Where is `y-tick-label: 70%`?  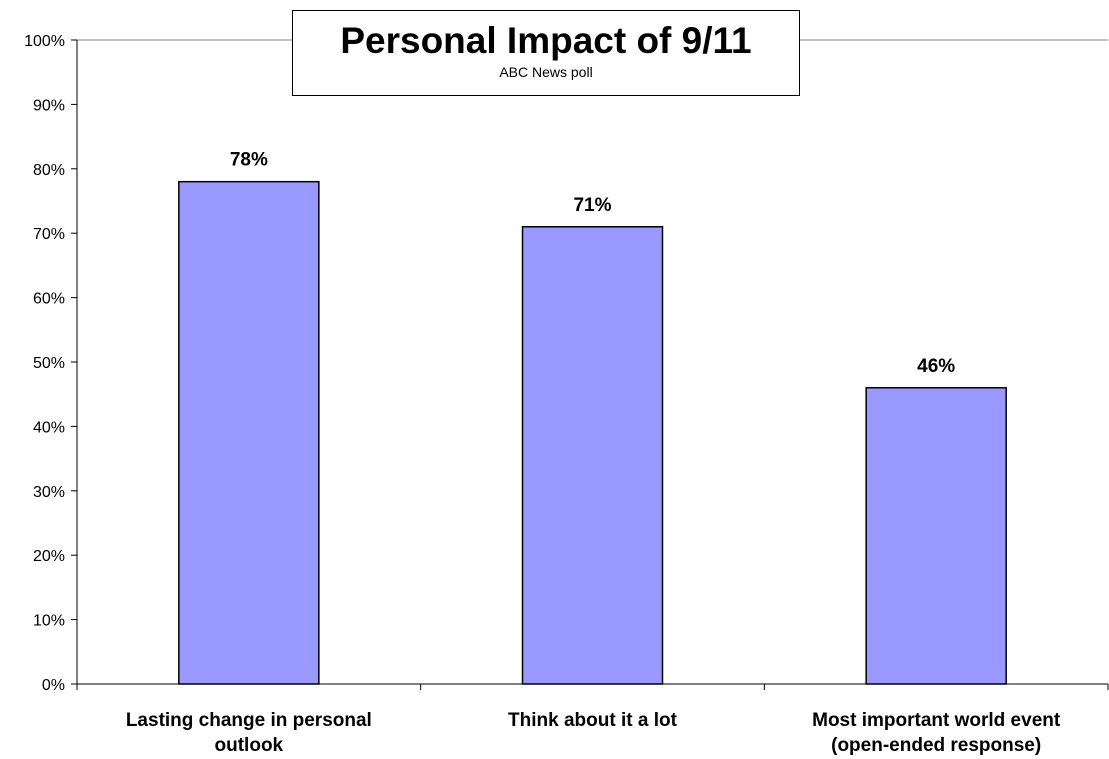 y-tick-label: 70% is located at coordinates (49, 234).